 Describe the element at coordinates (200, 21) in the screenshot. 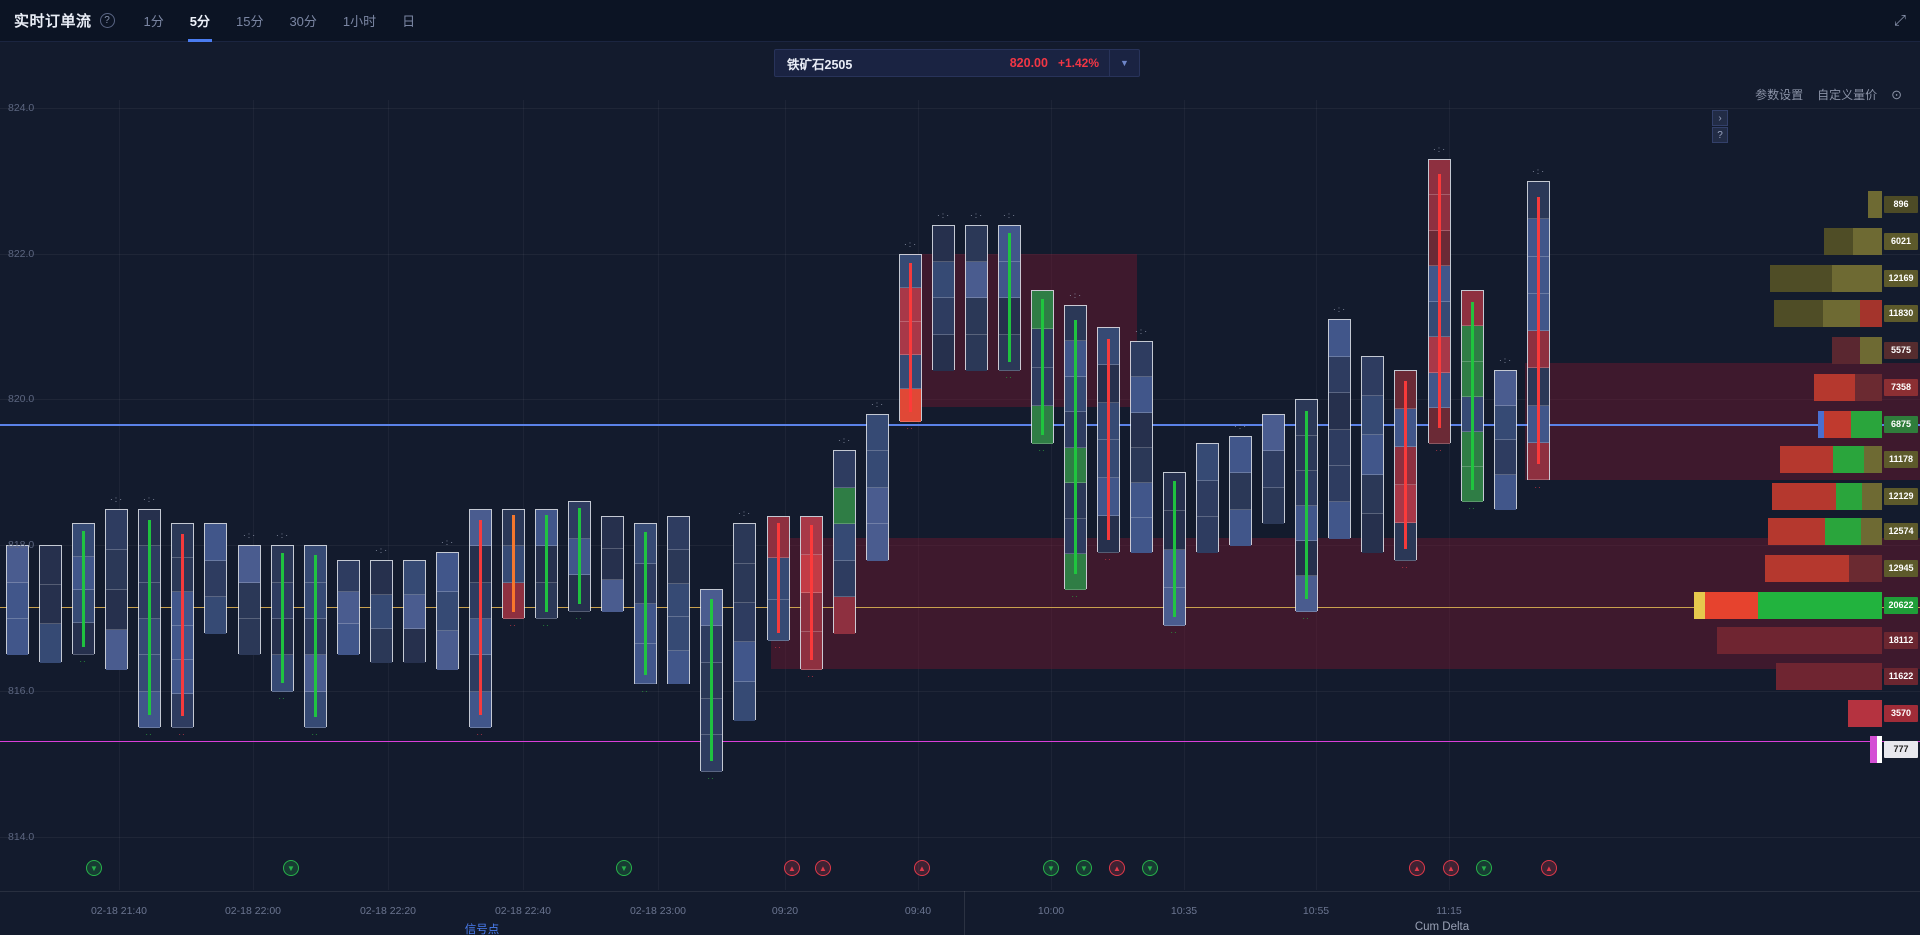

I see `tab-5分: 5分` at that location.